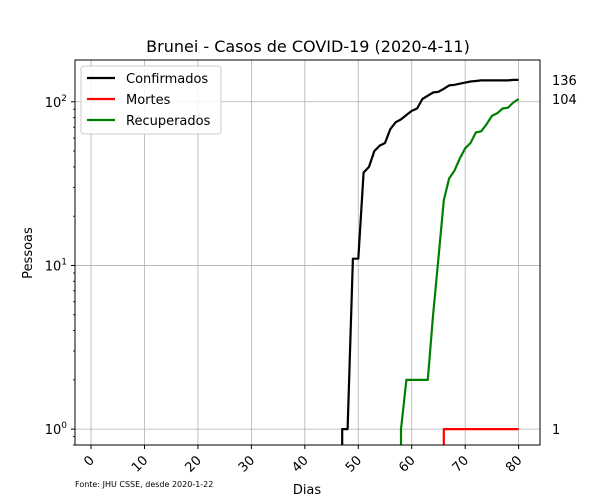  Describe the element at coordinates (64, 99) in the screenshot. I see `y-tick-exp: 2` at that location.